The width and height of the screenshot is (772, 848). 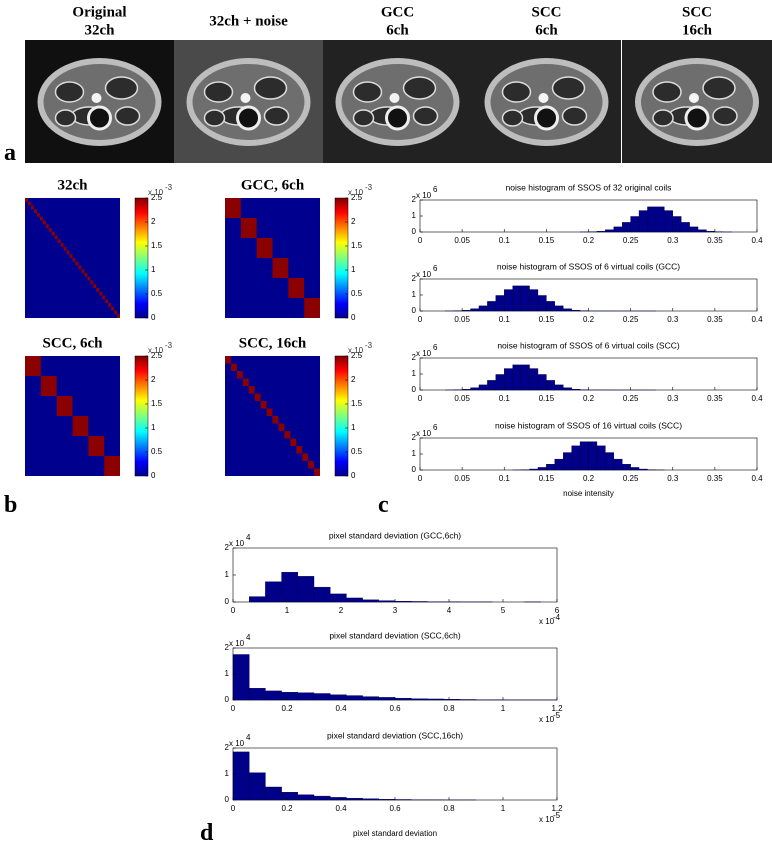 What do you see at coordinates (356, 350) in the screenshot?
I see `colorbar-multiplier: x 10` at bounding box center [356, 350].